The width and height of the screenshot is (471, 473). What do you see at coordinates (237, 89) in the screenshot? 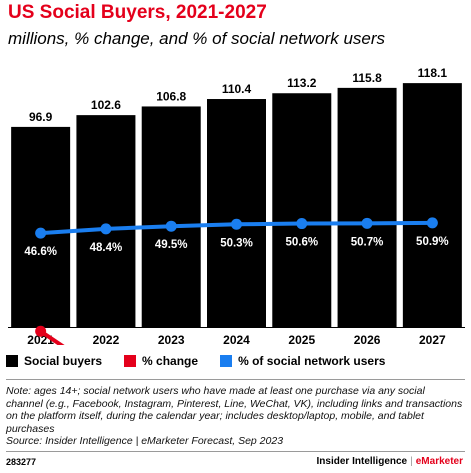
I see `bar-value-label-2024: 110.4` at bounding box center [237, 89].